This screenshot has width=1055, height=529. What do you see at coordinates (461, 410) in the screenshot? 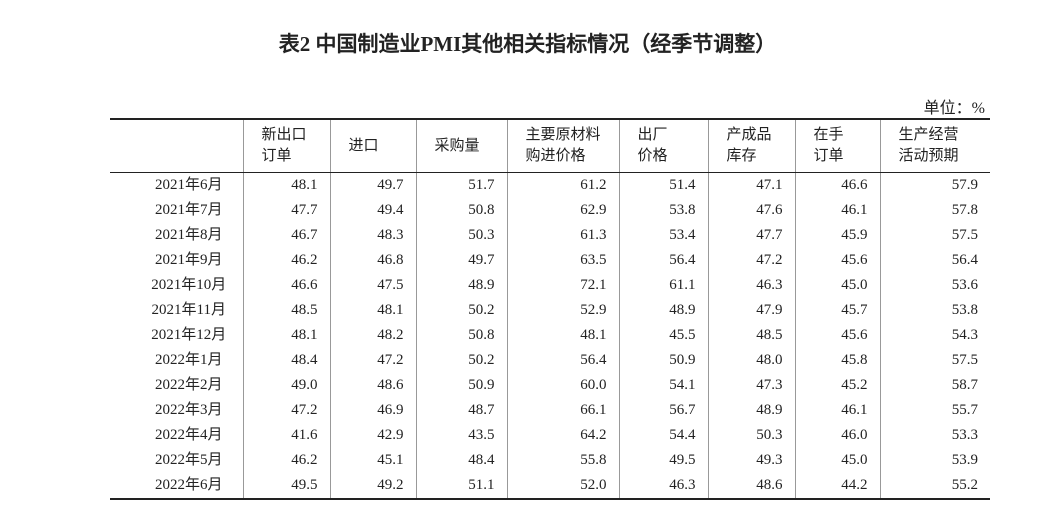
I see `value-cell: 48.7` at bounding box center [461, 410].